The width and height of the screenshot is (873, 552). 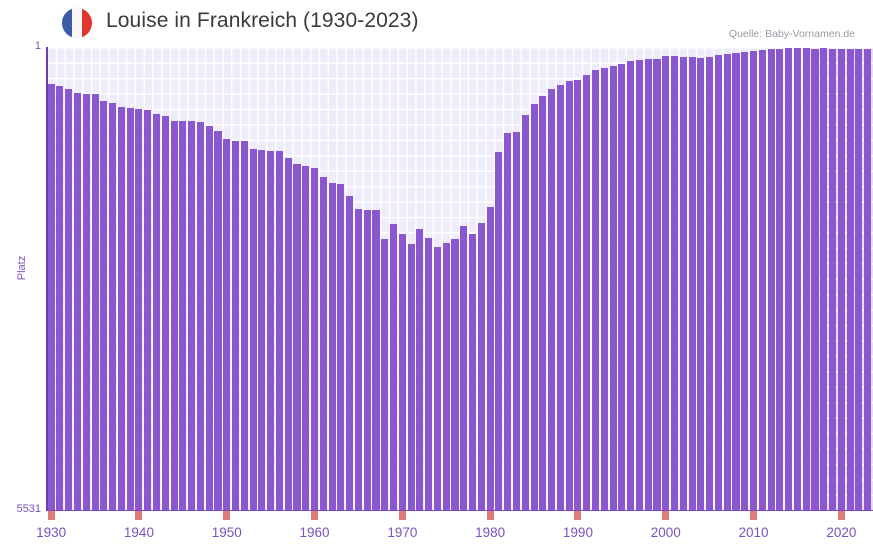 What do you see at coordinates (51, 297) in the screenshot?
I see `bar-1930` at bounding box center [51, 297].